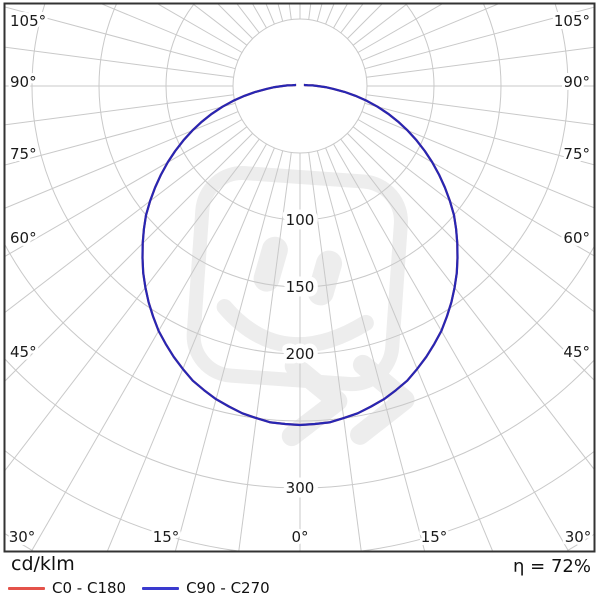 The image size is (600, 600). Describe the element at coordinates (300, 287) in the screenshot. I see `ring-value-label: 150` at that location.